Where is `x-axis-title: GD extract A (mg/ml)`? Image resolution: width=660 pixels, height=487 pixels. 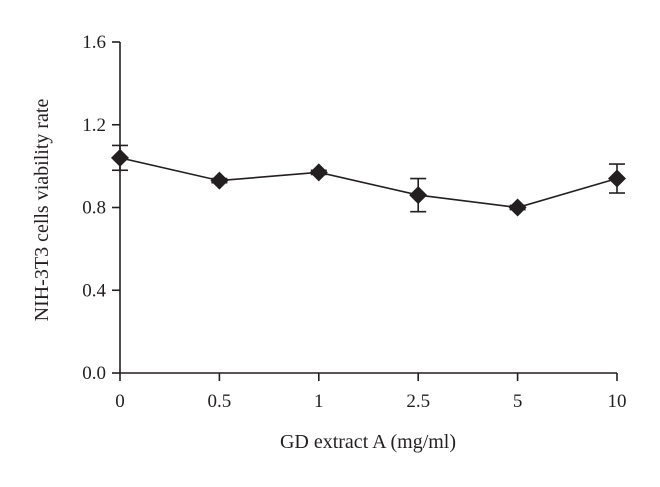 x-axis-title: GD extract A (mg/ml) is located at coordinates (368, 442).